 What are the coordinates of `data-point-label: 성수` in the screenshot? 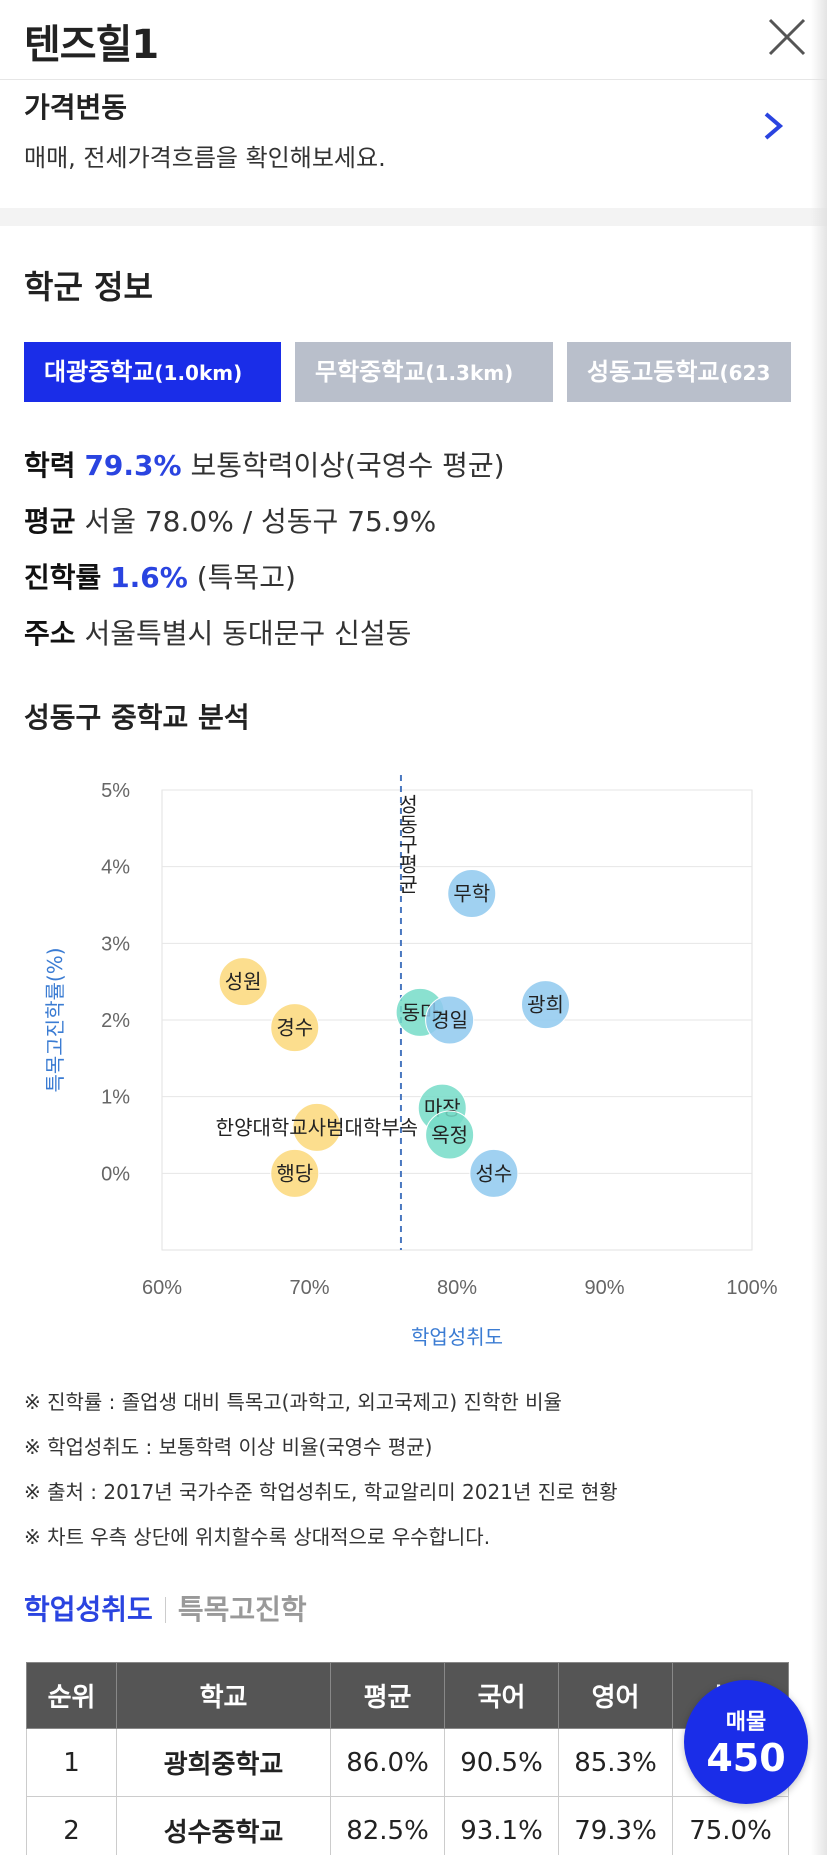 It's located at (493, 1173).